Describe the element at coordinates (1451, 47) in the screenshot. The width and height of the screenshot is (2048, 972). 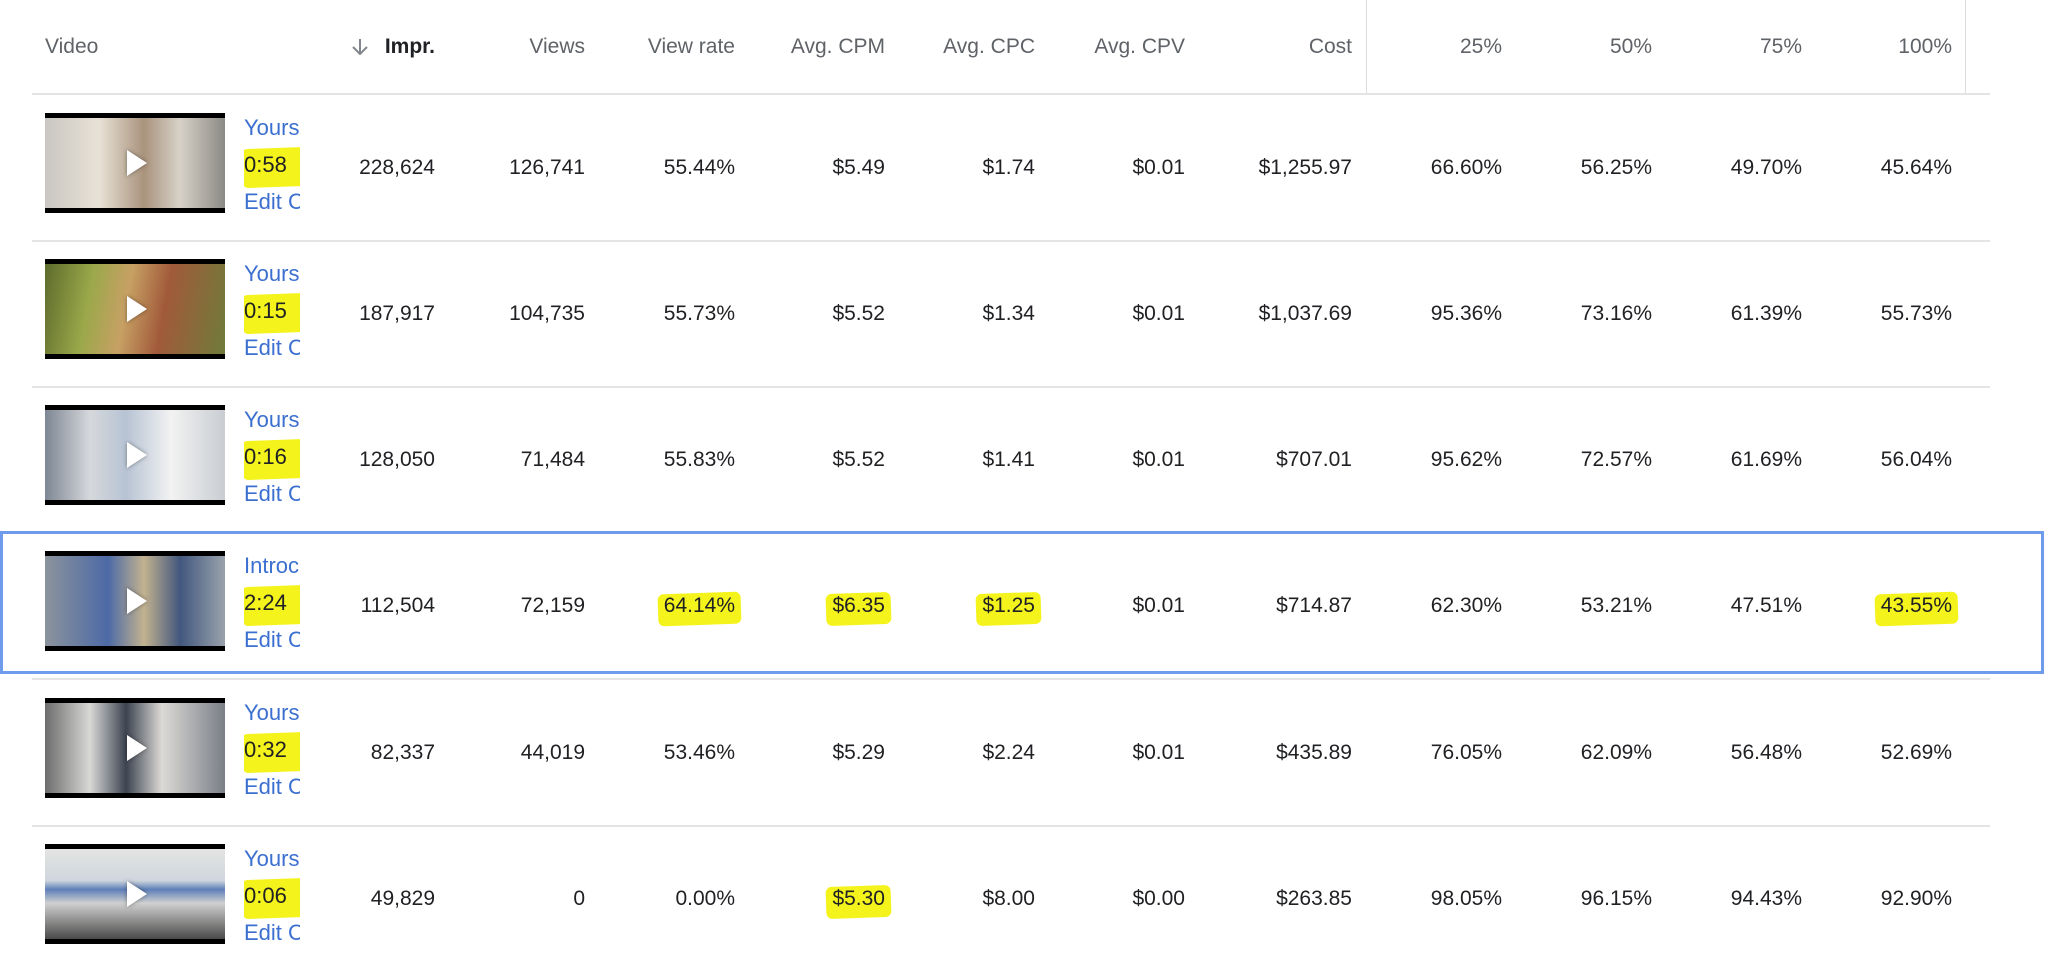
I see `header-p25: 25%` at that location.